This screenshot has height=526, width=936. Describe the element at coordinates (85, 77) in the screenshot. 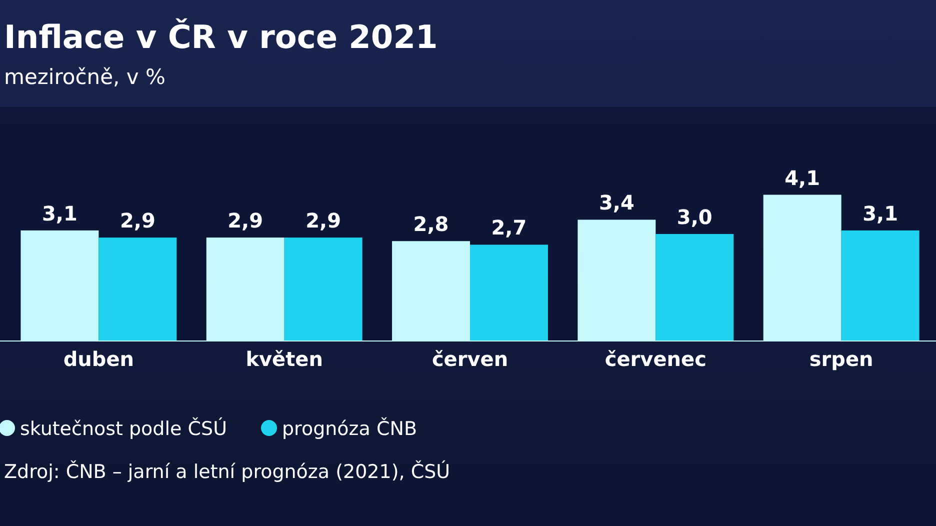

I see `chart-subtitle: meziročně, v %` at that location.